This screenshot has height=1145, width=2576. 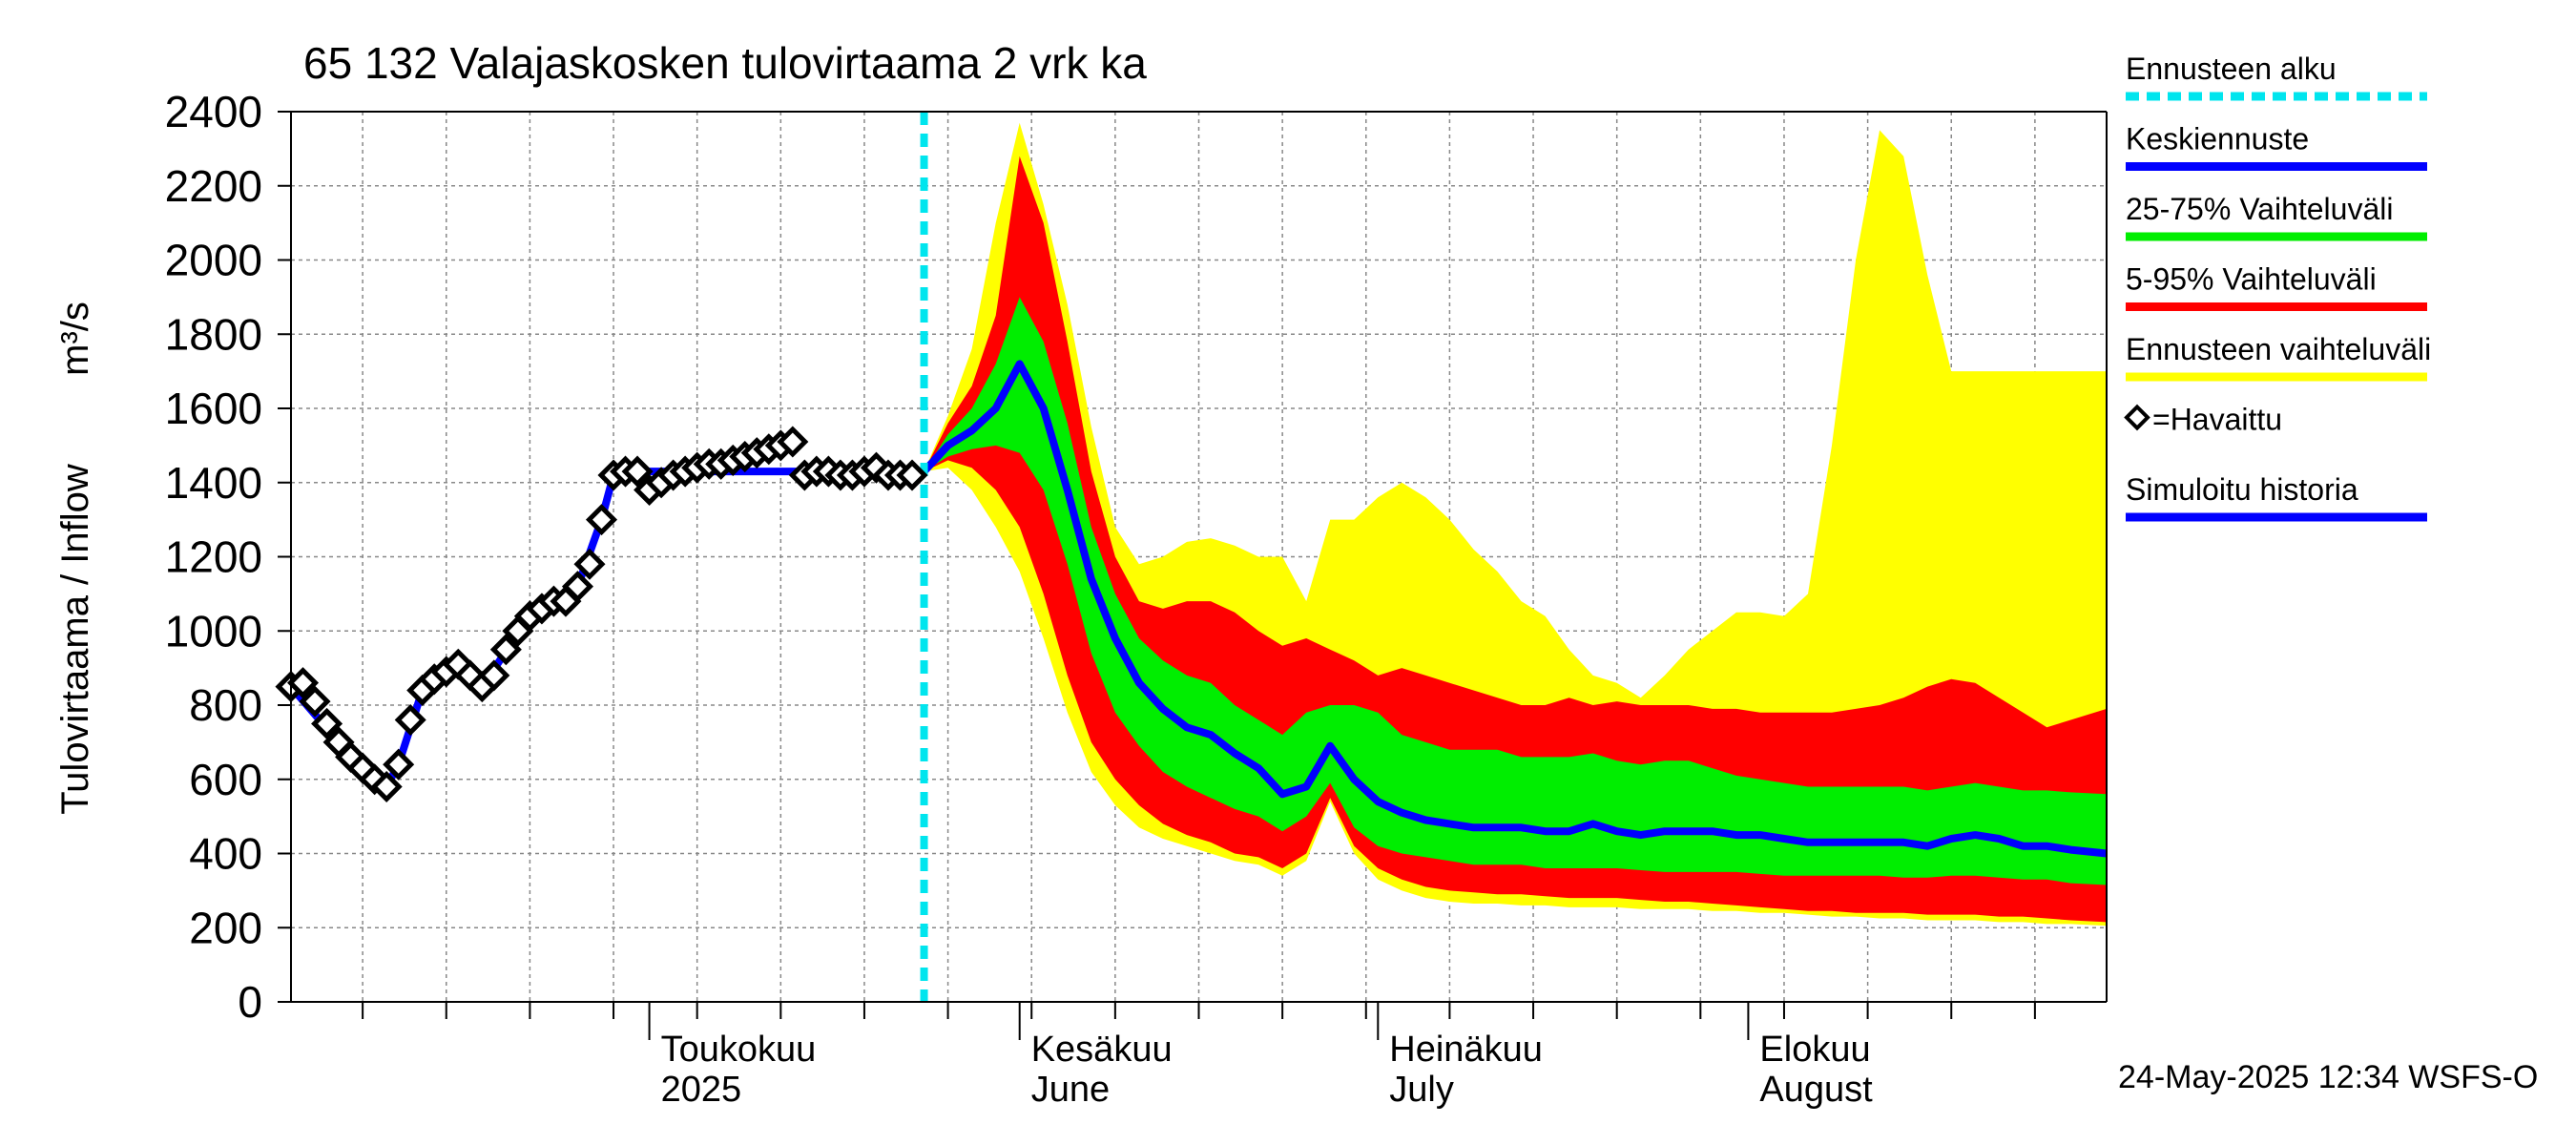 What do you see at coordinates (250, 1002) in the screenshot?
I see `y-tick-label: 0` at bounding box center [250, 1002].